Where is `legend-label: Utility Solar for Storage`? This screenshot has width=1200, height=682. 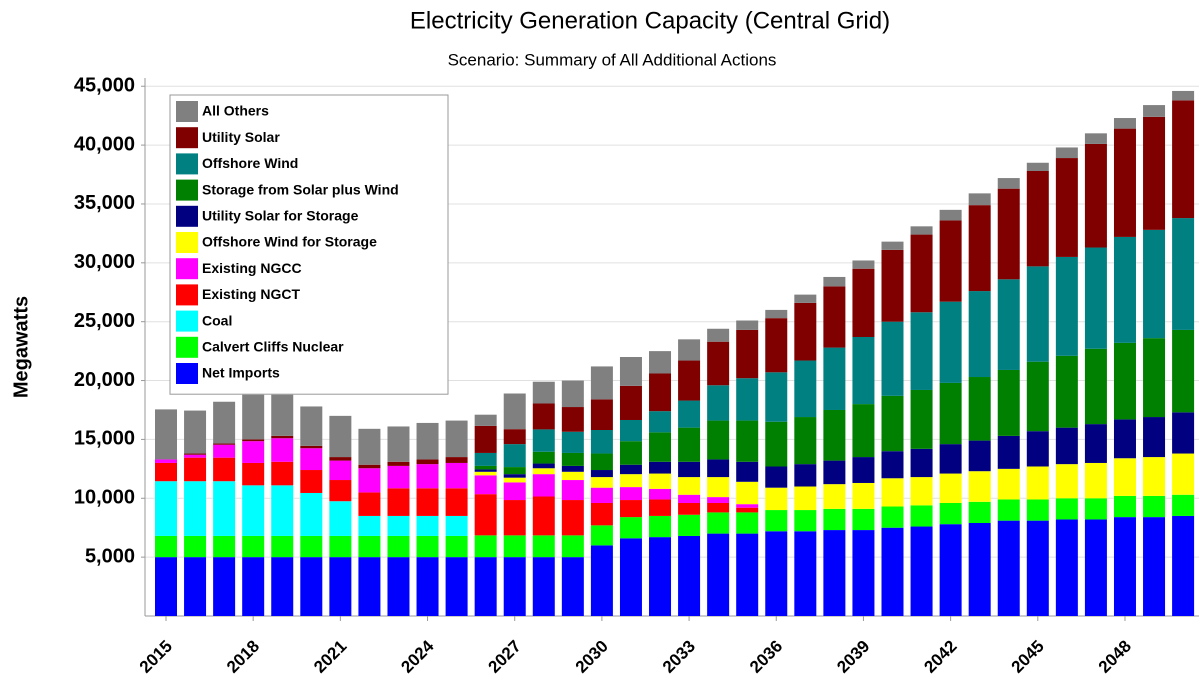 legend-label: Utility Solar for Storage is located at coordinates (280, 216).